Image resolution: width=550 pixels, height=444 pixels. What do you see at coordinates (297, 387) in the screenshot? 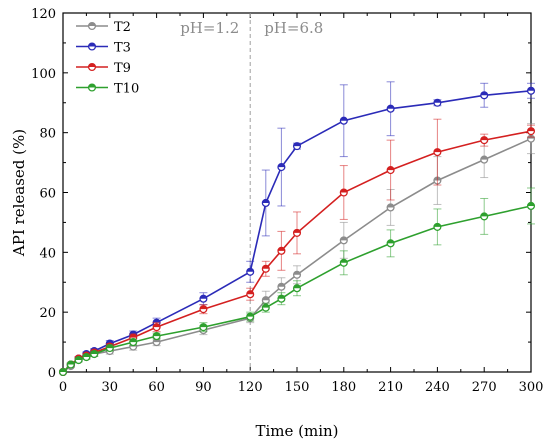
I see `x-tick-label: 150` at bounding box center [297, 387].